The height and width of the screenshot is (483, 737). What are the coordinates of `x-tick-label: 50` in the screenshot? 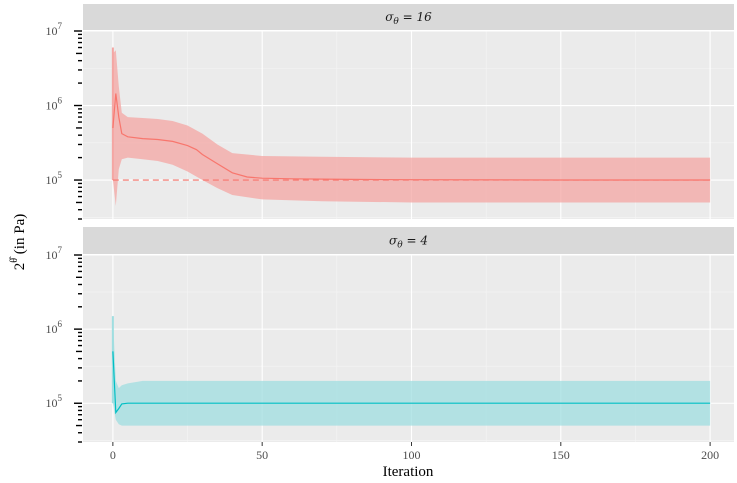 It's located at (262, 455).